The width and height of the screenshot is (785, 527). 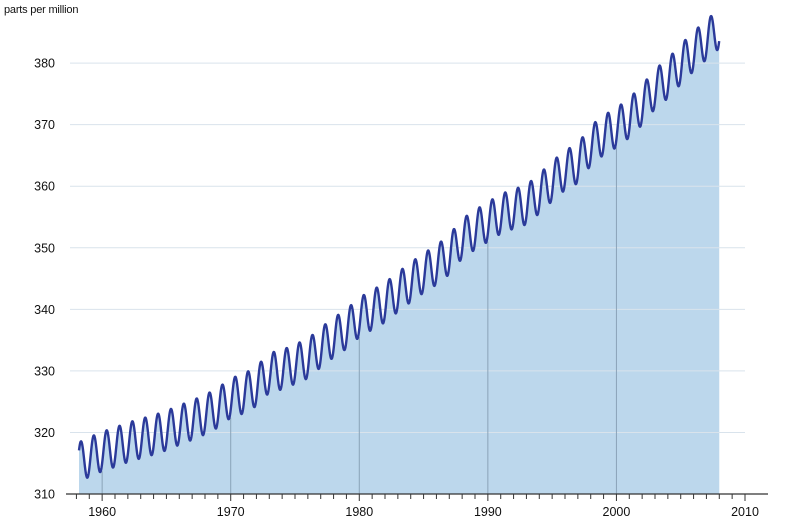 What do you see at coordinates (44, 248) in the screenshot?
I see `y-tick-label: 350` at bounding box center [44, 248].